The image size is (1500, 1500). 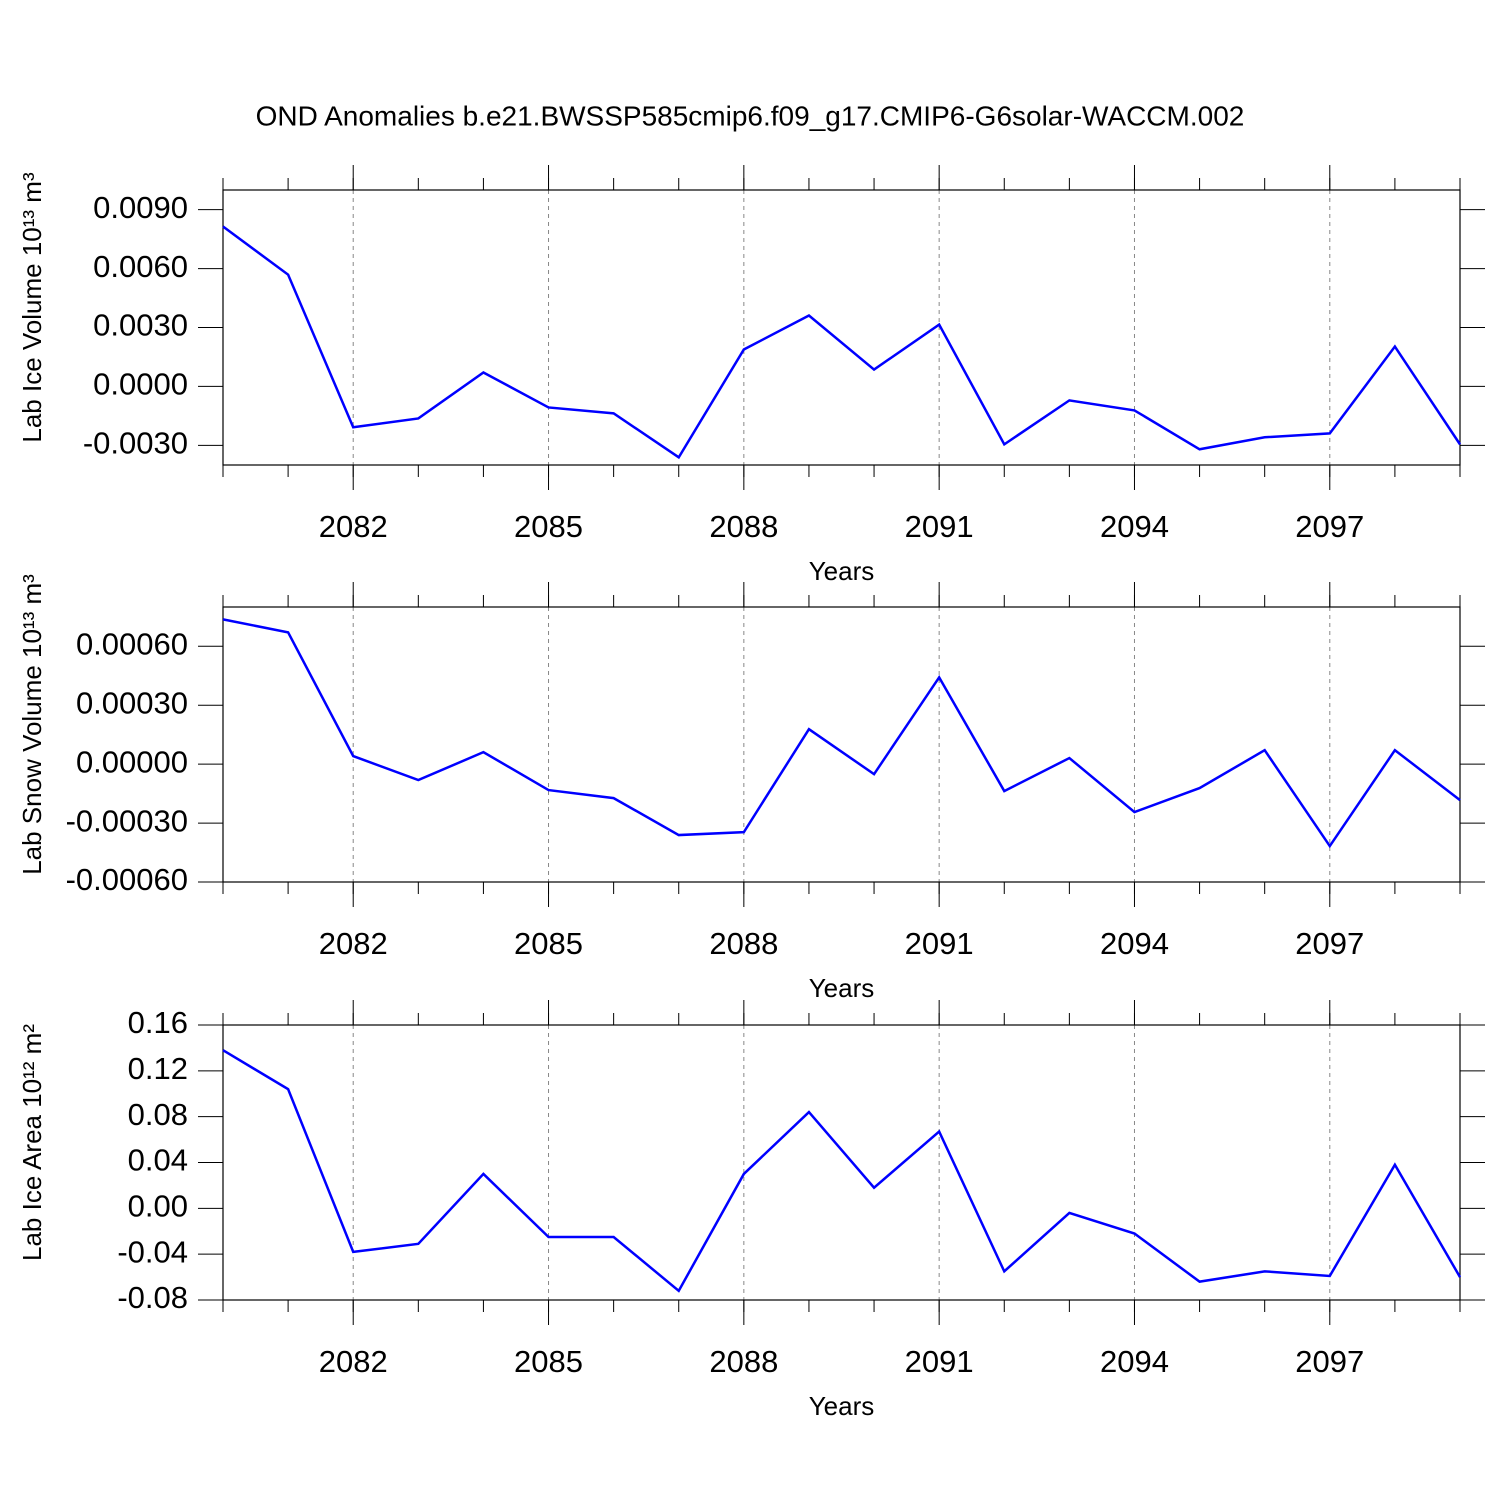 What do you see at coordinates (158, 1206) in the screenshot?
I see `y-tick-label: 0.00` at bounding box center [158, 1206].